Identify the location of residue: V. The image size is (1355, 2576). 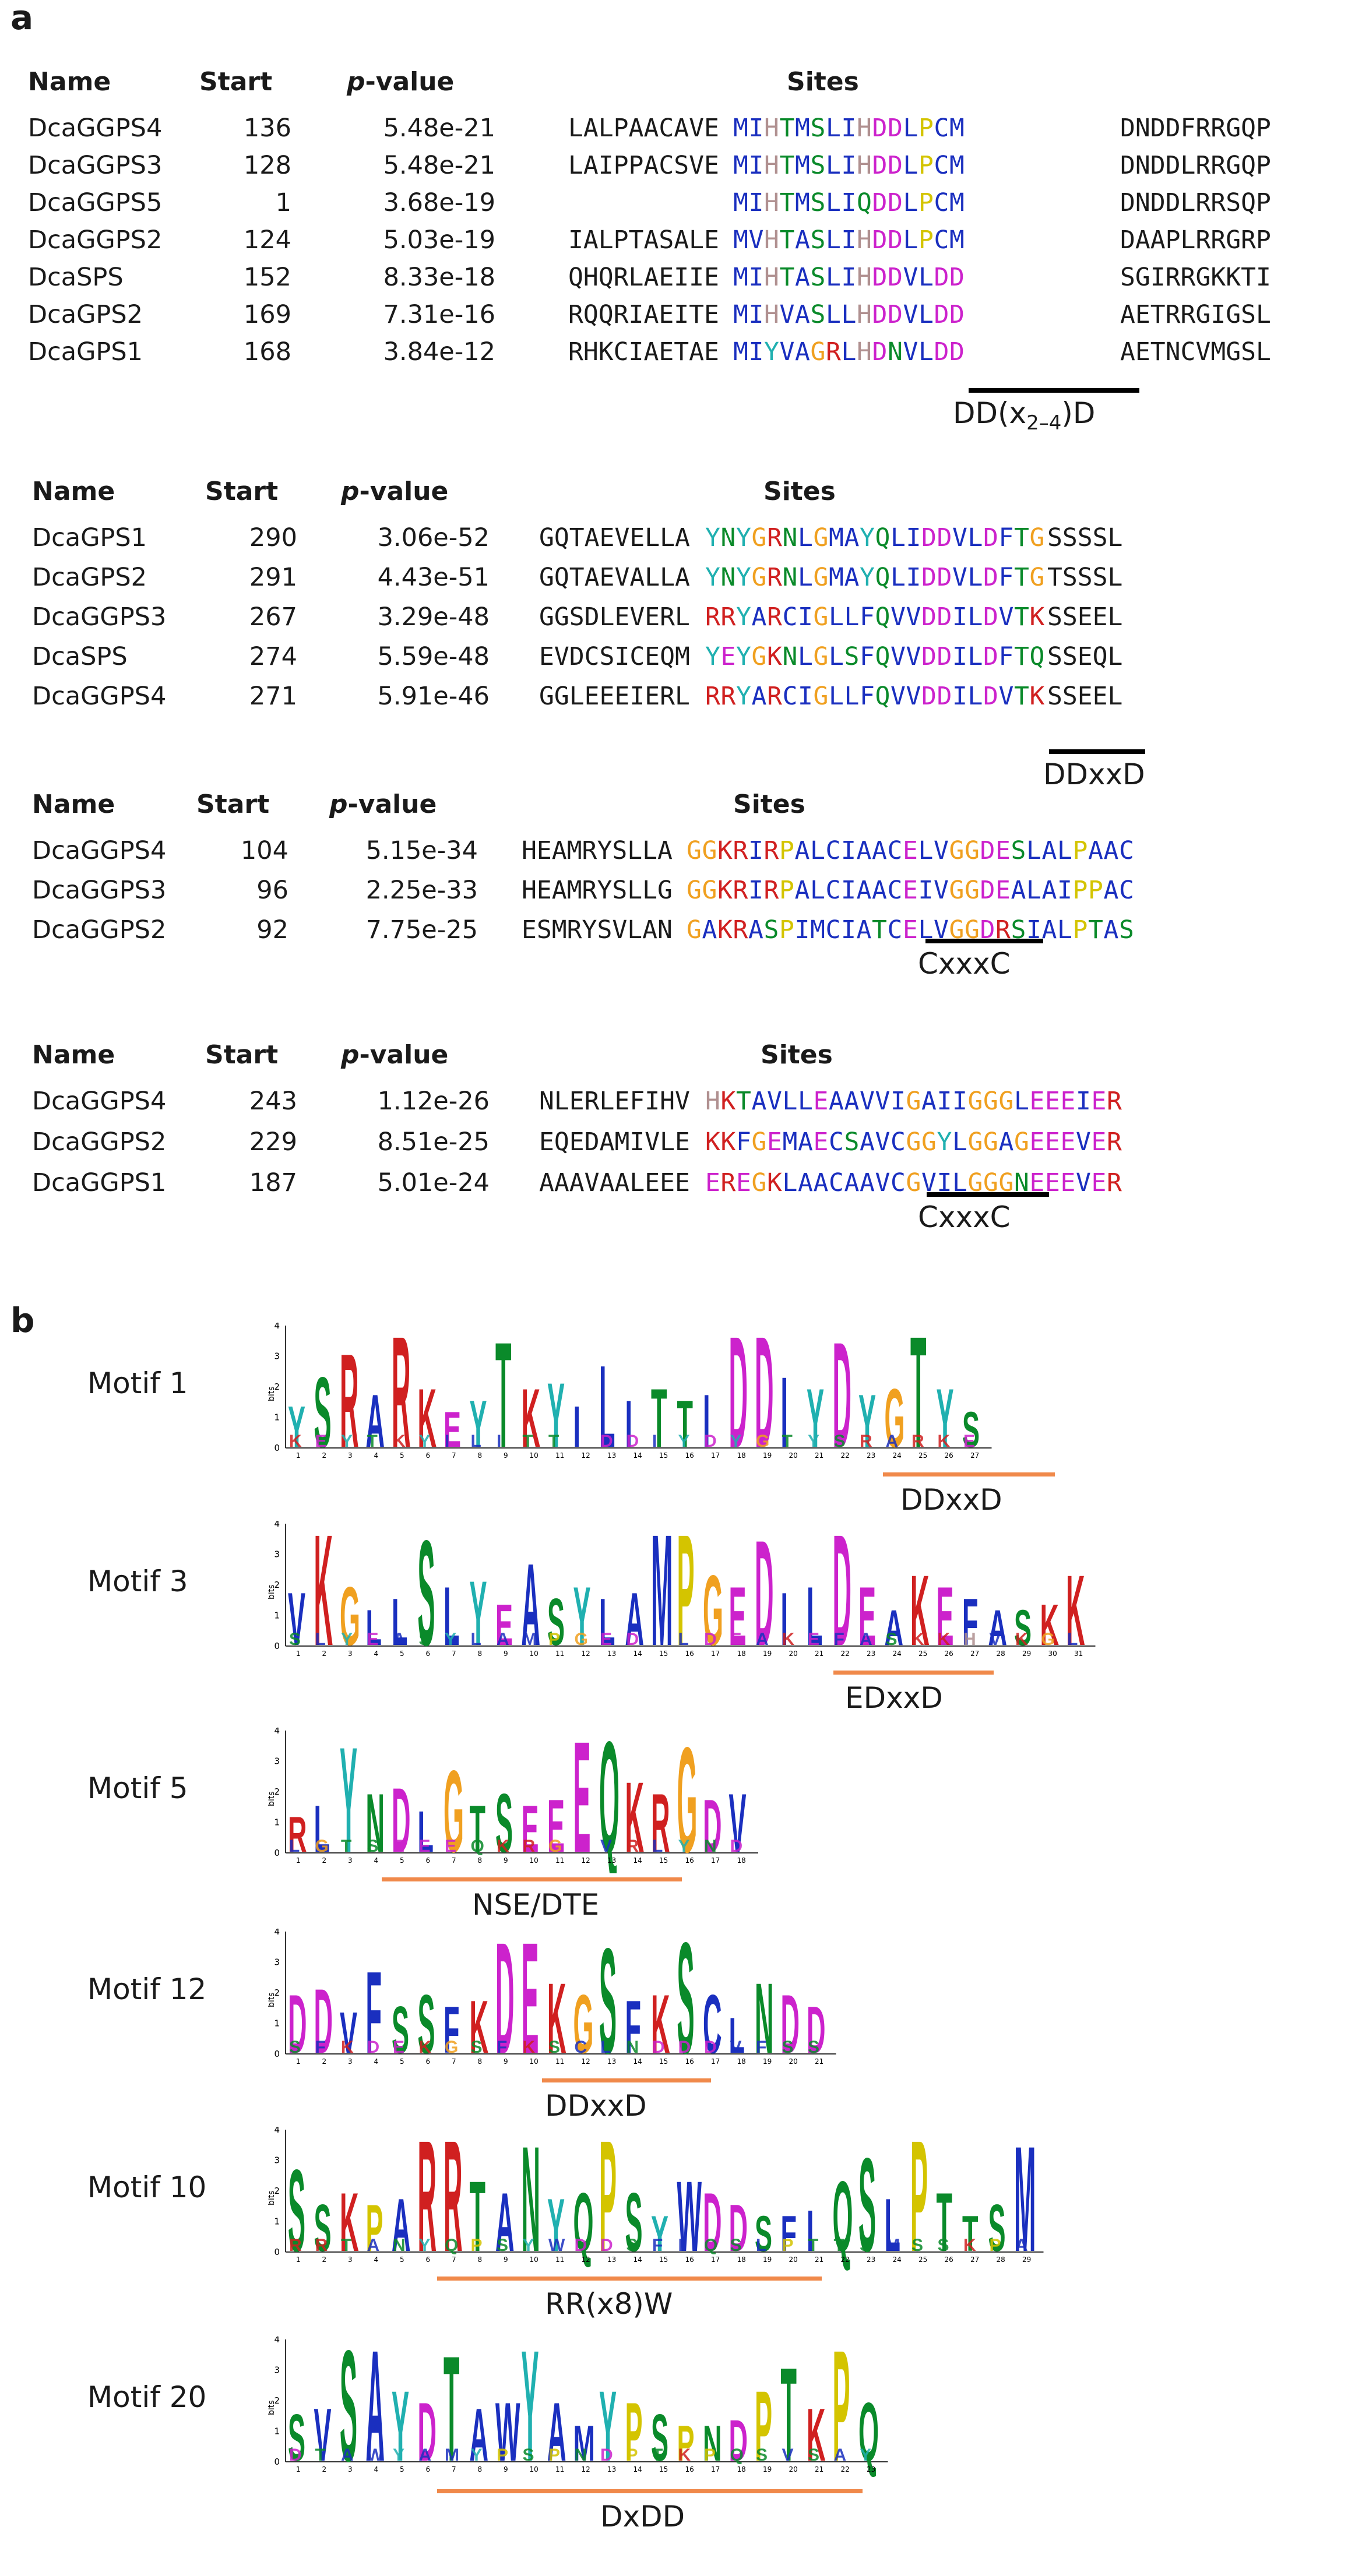
(913, 696).